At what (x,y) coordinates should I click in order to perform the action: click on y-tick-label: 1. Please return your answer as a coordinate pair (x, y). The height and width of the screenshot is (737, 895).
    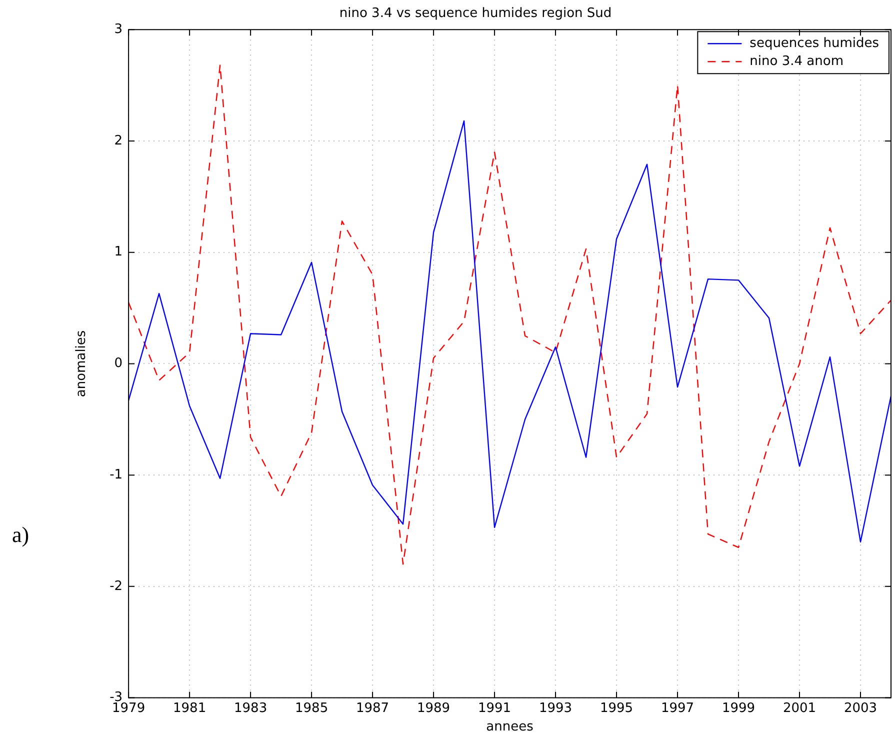
    Looking at the image, I should click on (118, 252).